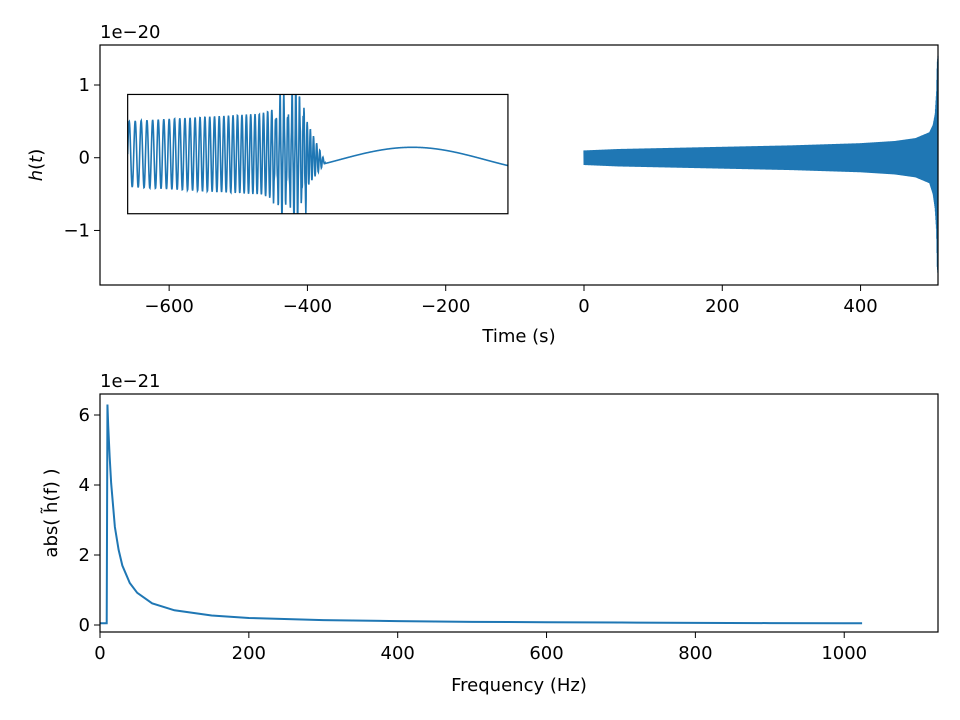  I want to click on inset-waveform-line, so click(317, 154).